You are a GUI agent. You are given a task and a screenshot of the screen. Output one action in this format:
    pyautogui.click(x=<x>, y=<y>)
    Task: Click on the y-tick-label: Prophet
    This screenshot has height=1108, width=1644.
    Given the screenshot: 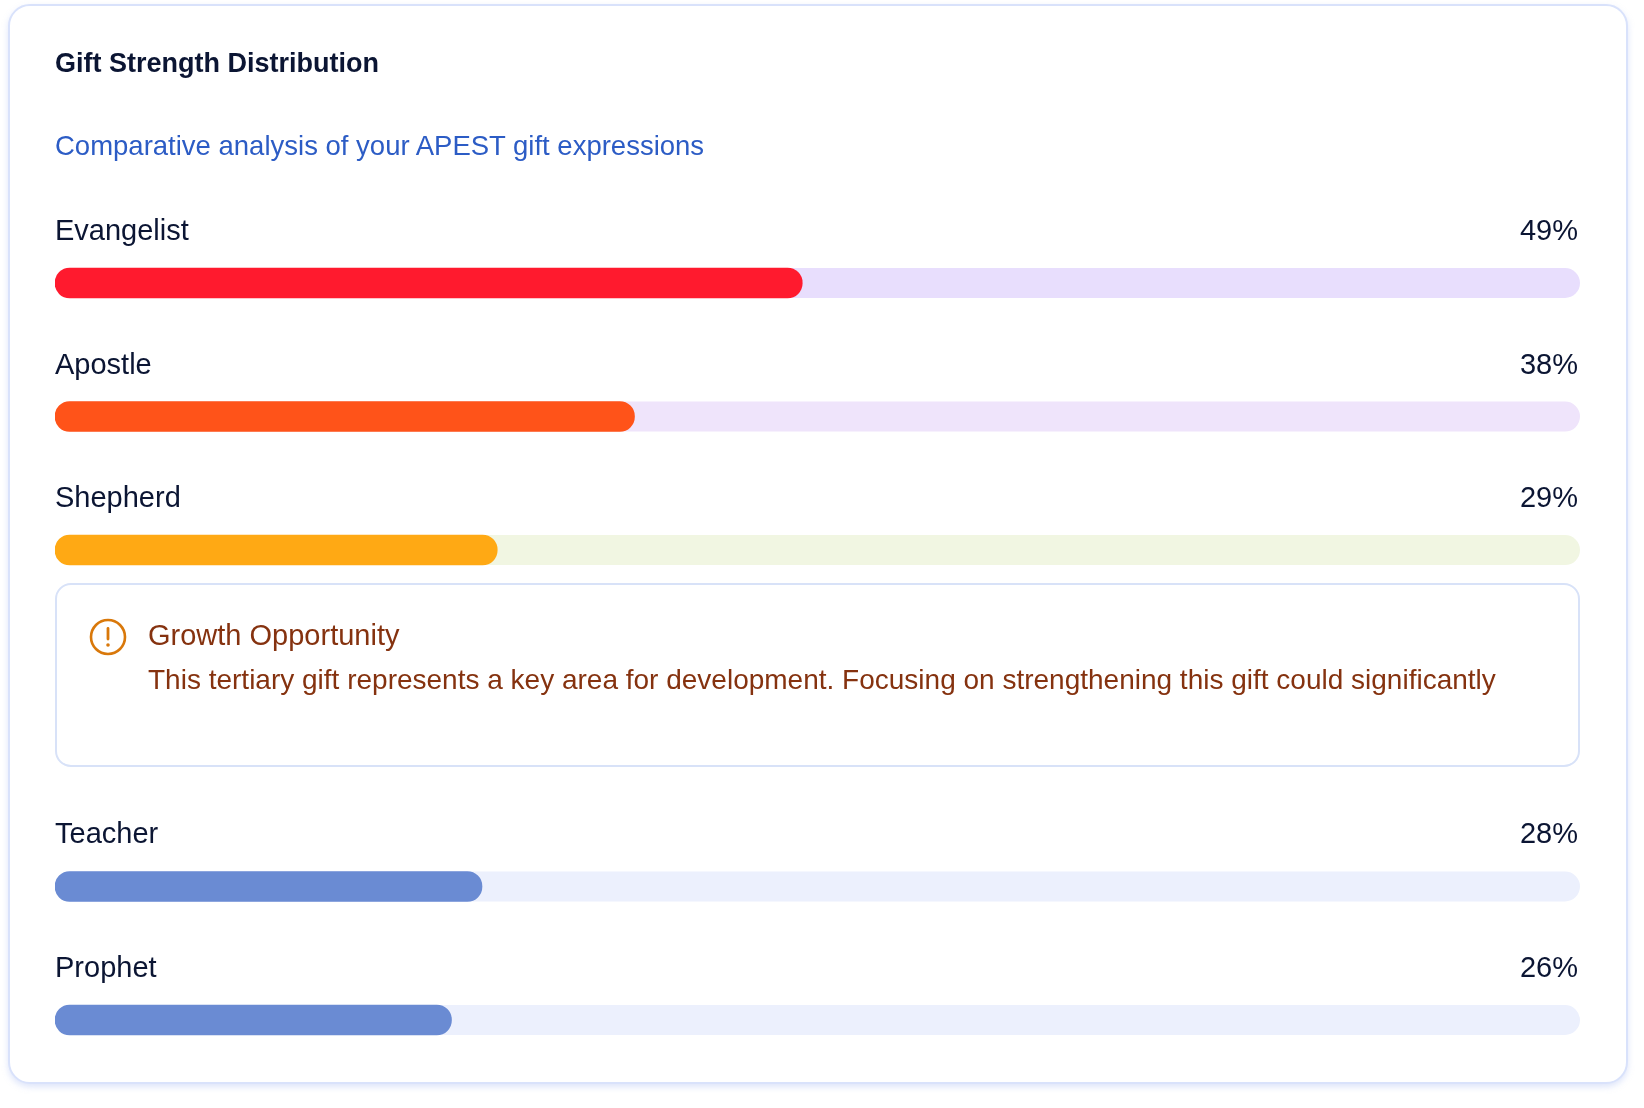 What is the action you would take?
    pyautogui.click(x=106, y=967)
    